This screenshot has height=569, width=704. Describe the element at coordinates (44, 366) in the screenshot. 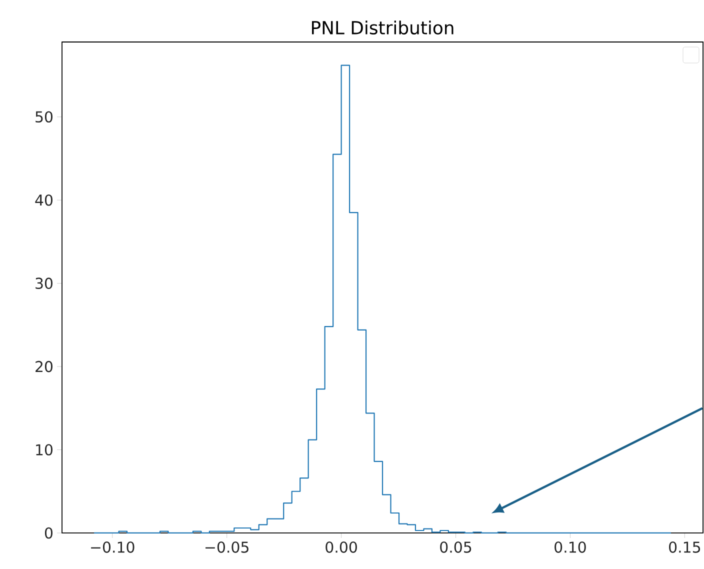

I see `y-tick-label: 20` at that location.